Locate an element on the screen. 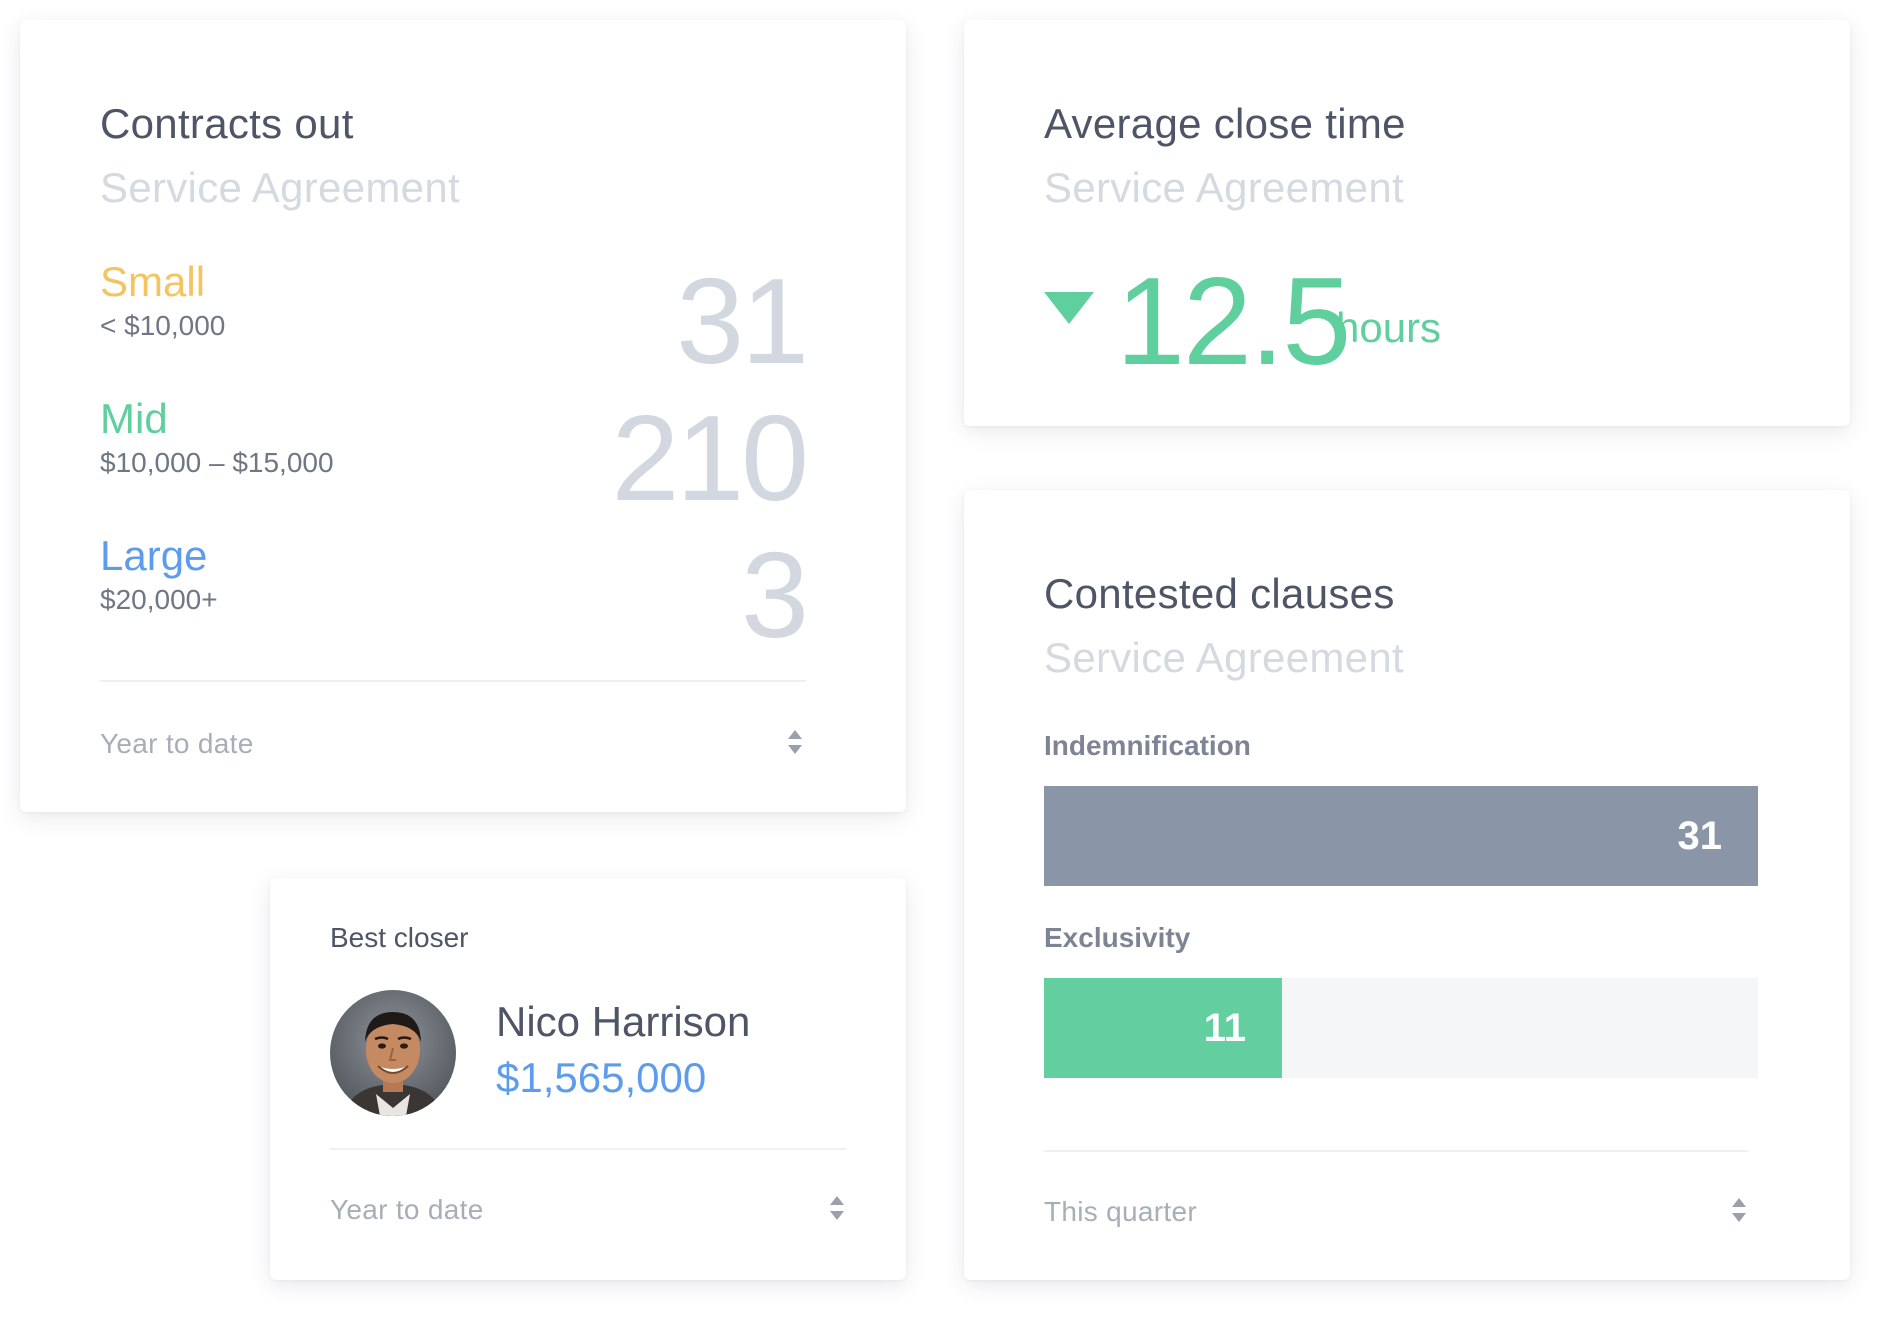 This screenshot has height=1334, width=1880. tier-name-mid: Mid is located at coordinates (134, 418).